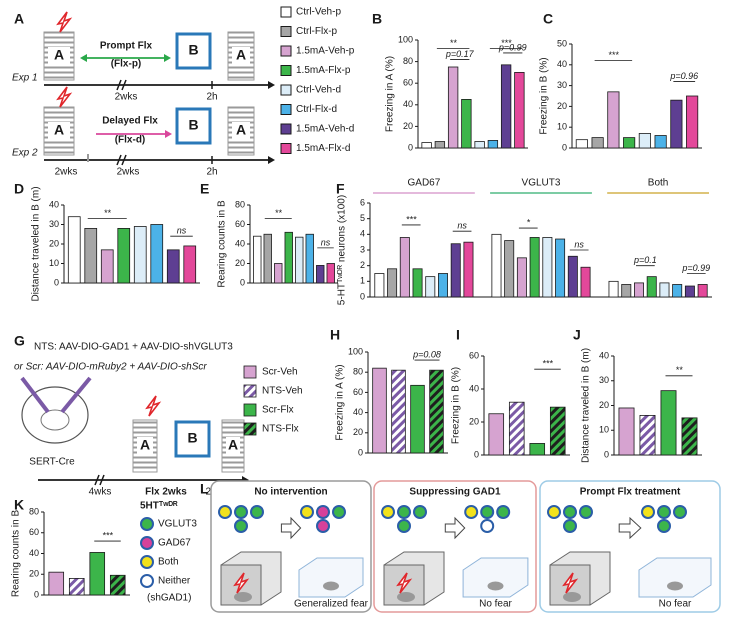 The height and width of the screenshot is (618, 741). I want to click on y-axis-label: Freezing in A (%), so click(390, 94).